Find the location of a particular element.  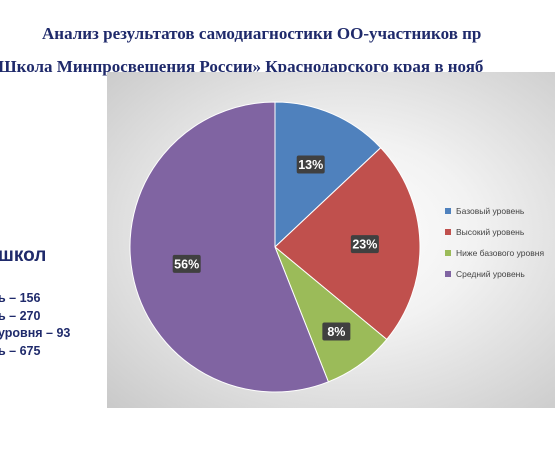

legend-label: Ниже базового уровня is located at coordinates (500, 252).